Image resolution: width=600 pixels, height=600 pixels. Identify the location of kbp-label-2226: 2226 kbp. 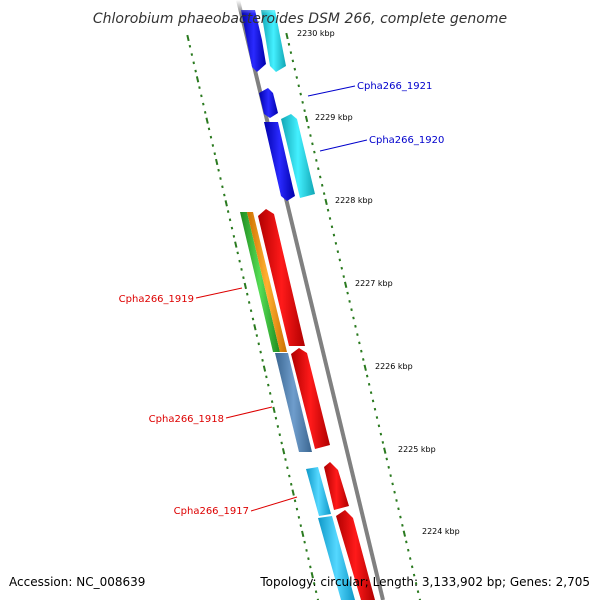
(394, 366).